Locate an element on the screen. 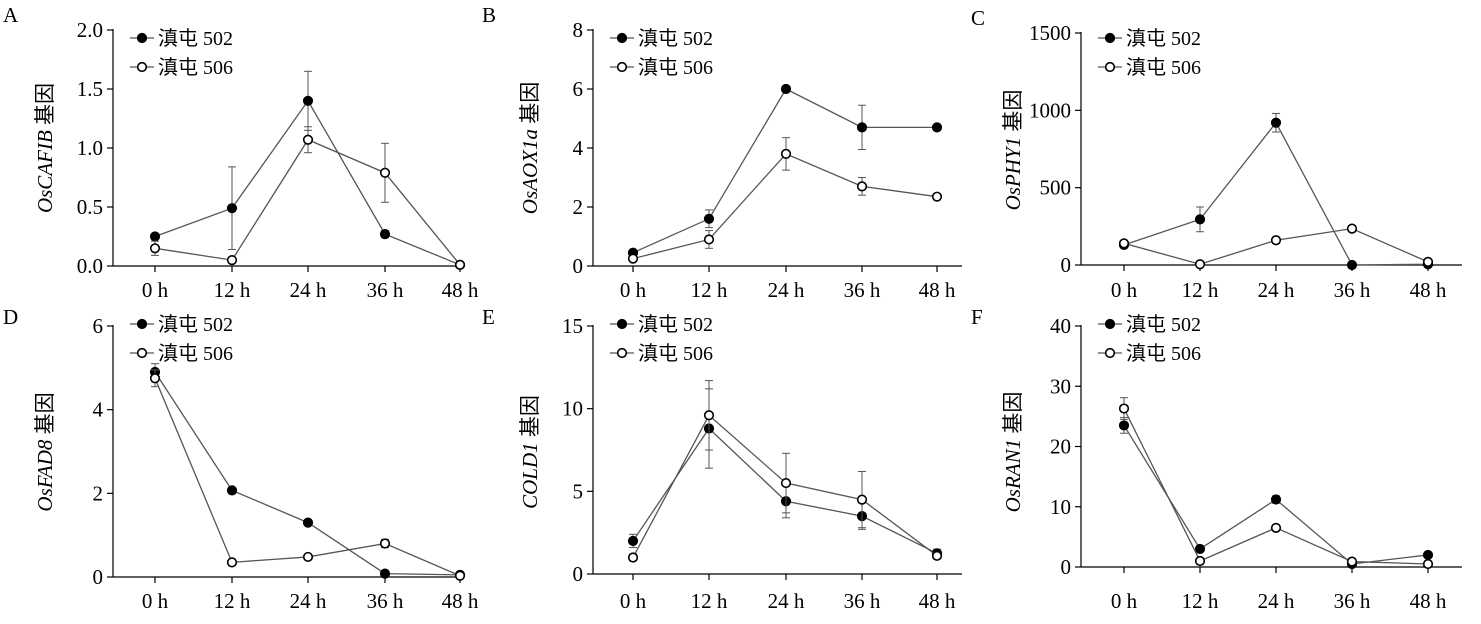 The image size is (1481, 624). panel-letter: A is located at coordinates (11, 15).